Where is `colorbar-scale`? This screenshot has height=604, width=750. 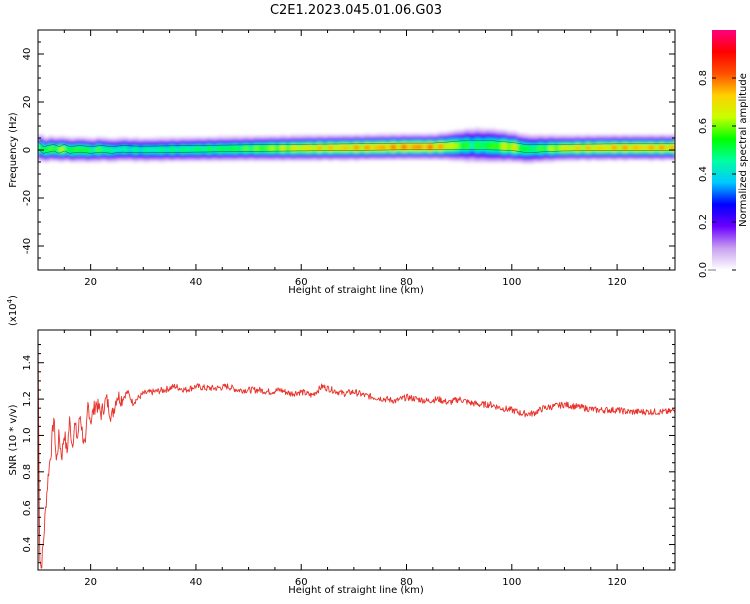 colorbar-scale is located at coordinates (724, 150).